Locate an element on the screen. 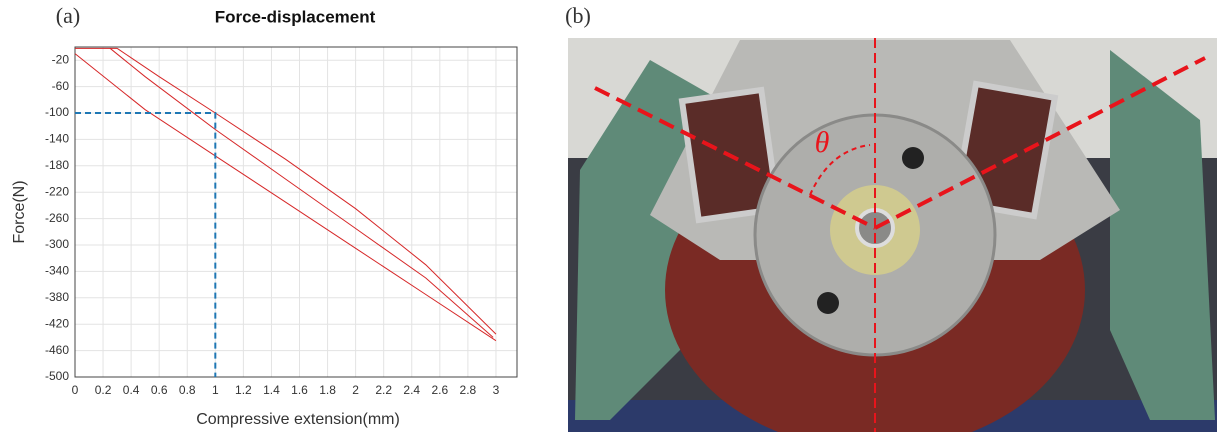 The height and width of the screenshot is (437, 1217). angle-arc is located at coordinates (840, 170).